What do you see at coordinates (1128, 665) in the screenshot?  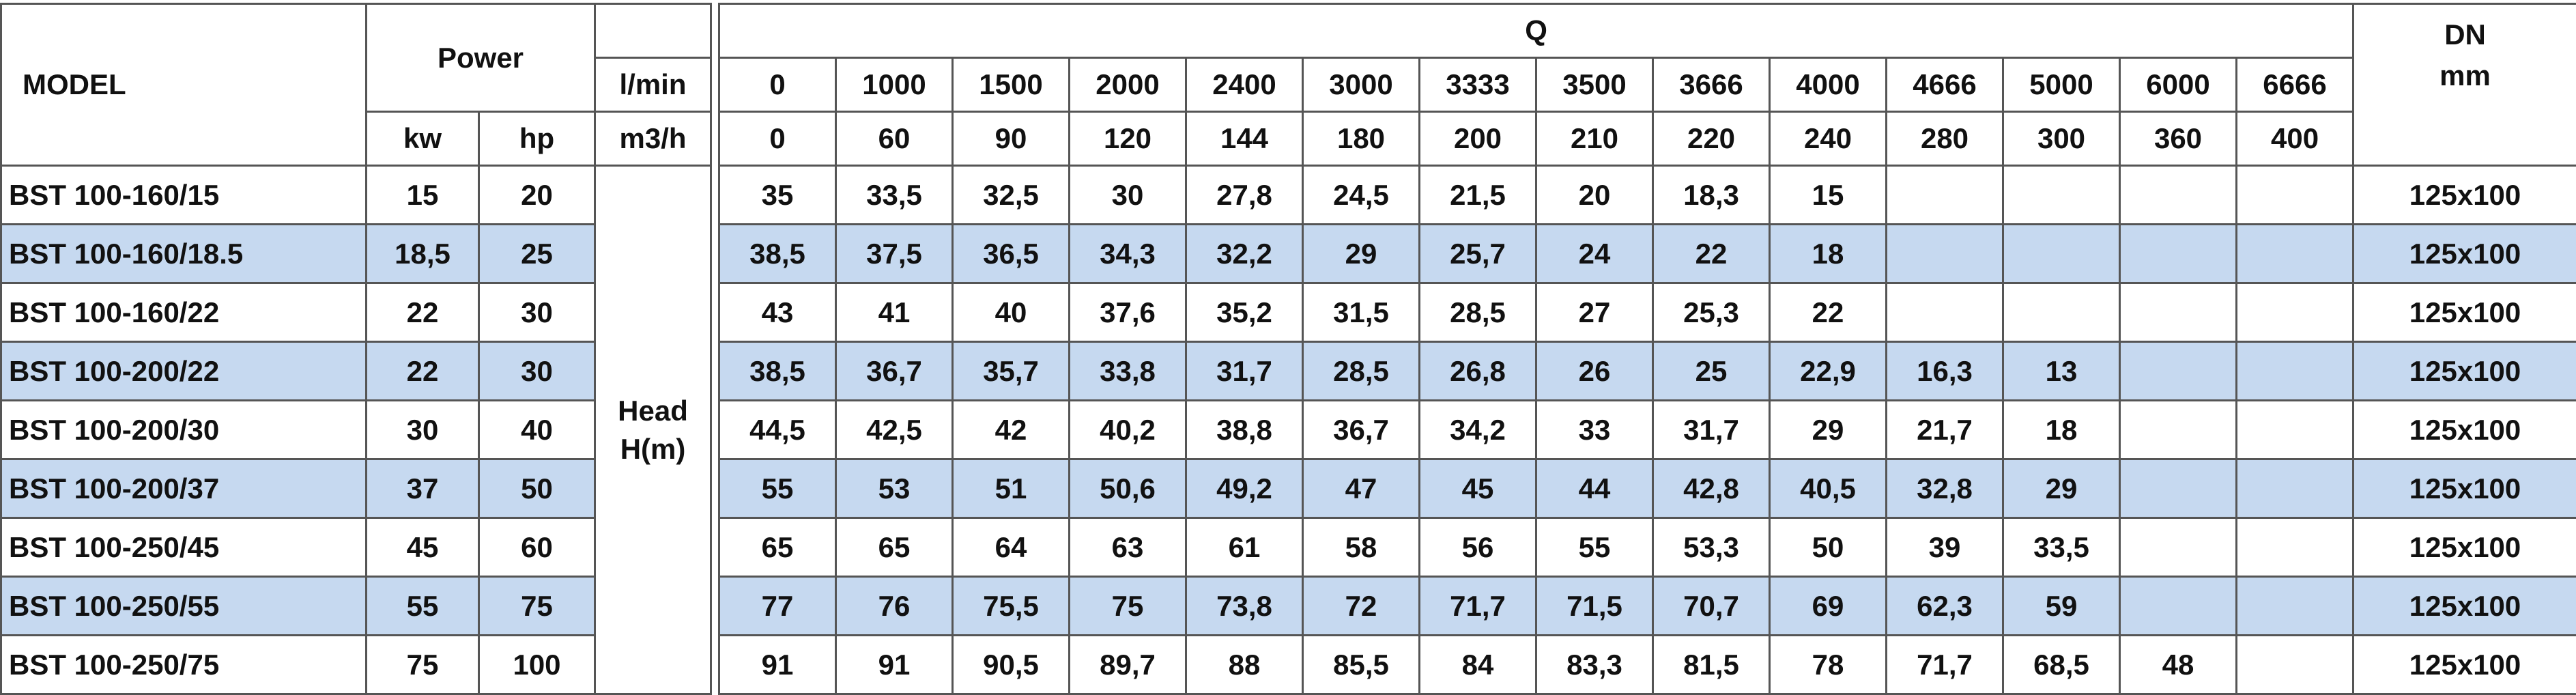 I see `head-value-text: 89,7` at bounding box center [1128, 665].